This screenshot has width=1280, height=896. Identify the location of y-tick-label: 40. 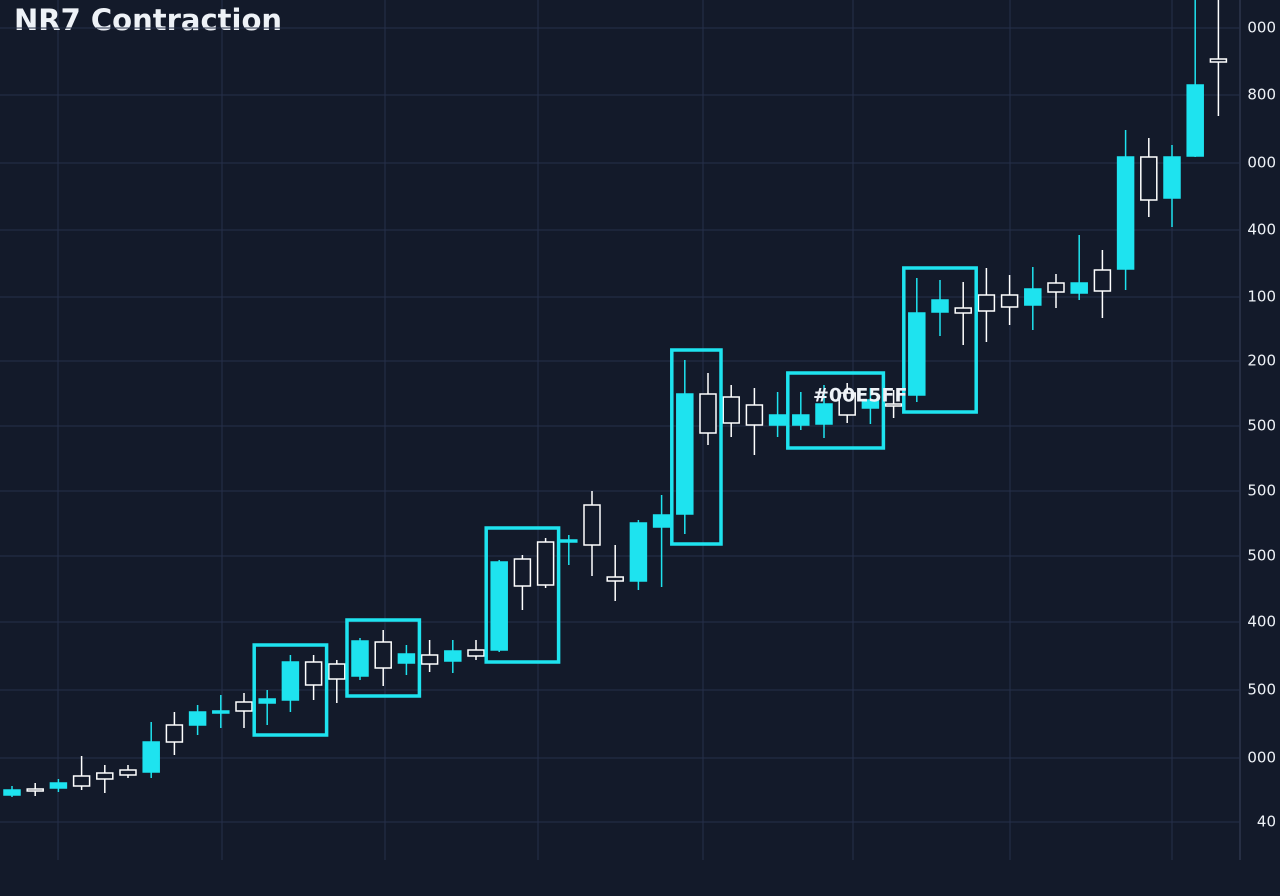
(1266, 822).